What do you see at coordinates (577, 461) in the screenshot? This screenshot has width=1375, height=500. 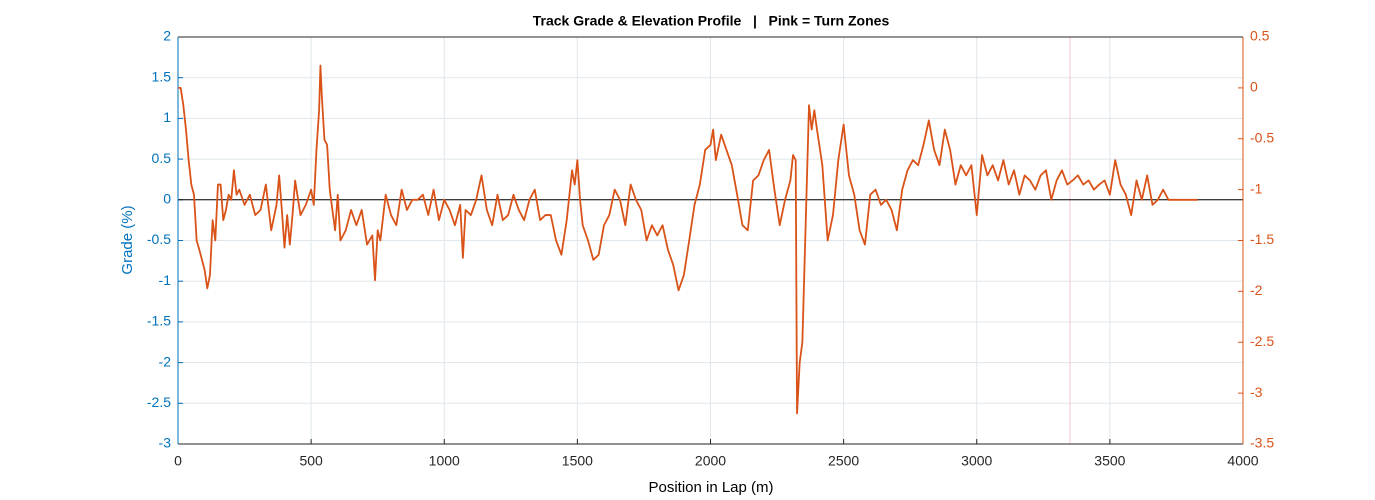 I see `x-tick-label: 1500` at bounding box center [577, 461].